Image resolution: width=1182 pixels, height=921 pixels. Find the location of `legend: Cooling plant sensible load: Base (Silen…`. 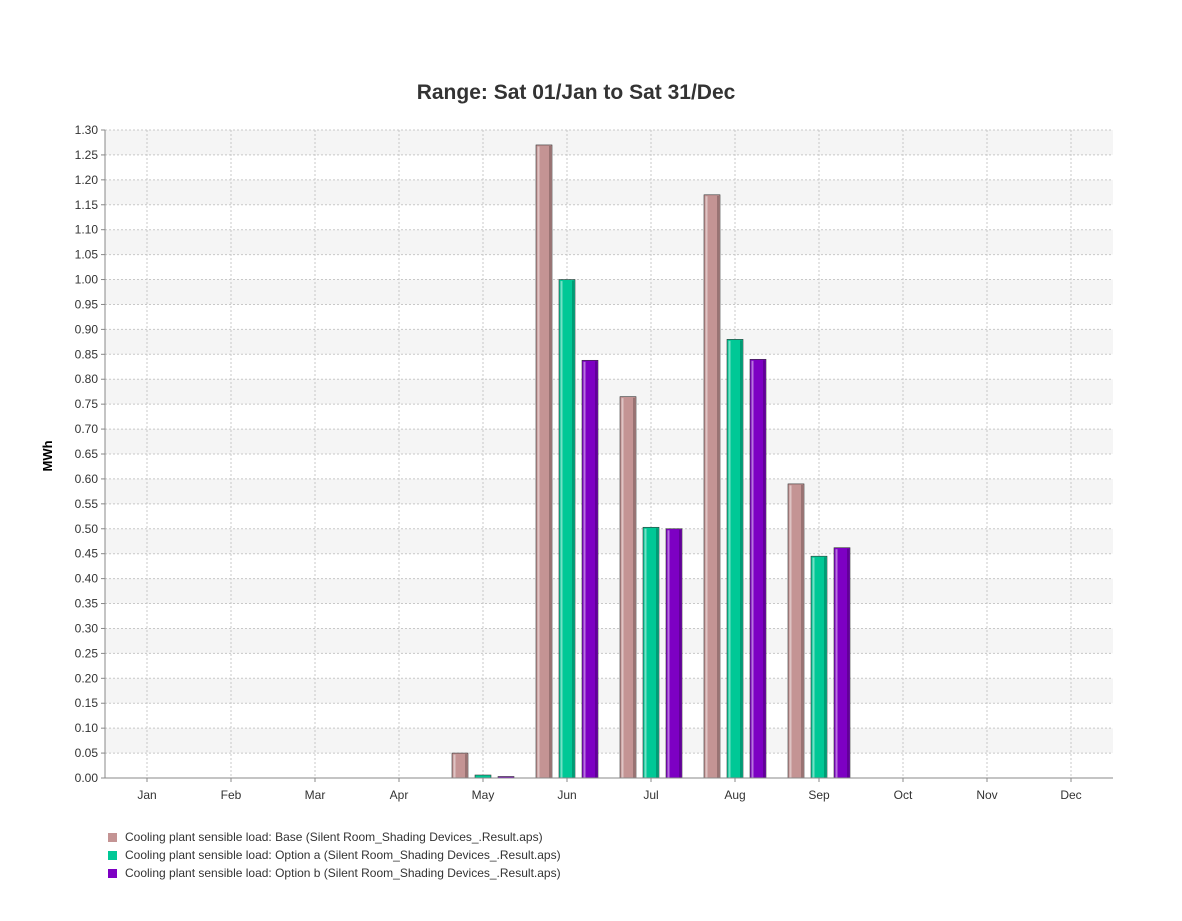

legend: Cooling plant sensible load: Base (Silen… is located at coordinates (334, 855).